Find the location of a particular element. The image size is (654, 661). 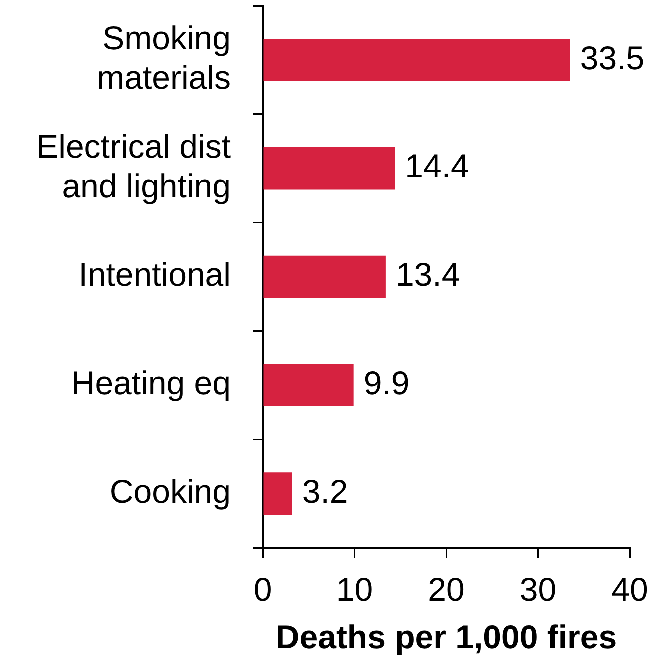

y-tick-label: Cooking is located at coordinates (170, 491).